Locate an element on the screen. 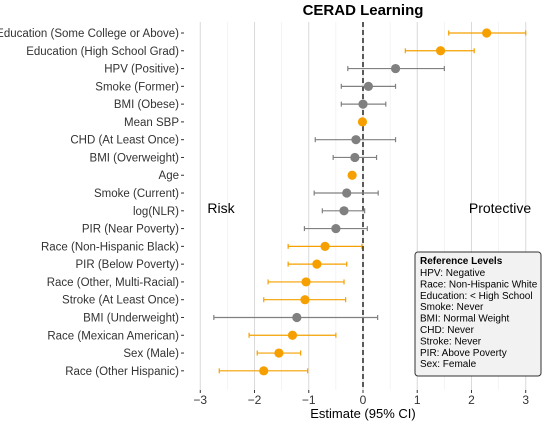 The width and height of the screenshot is (550, 422). x-axis: −3 −2 −1 0 1 2 3 is located at coordinates (361, 398).